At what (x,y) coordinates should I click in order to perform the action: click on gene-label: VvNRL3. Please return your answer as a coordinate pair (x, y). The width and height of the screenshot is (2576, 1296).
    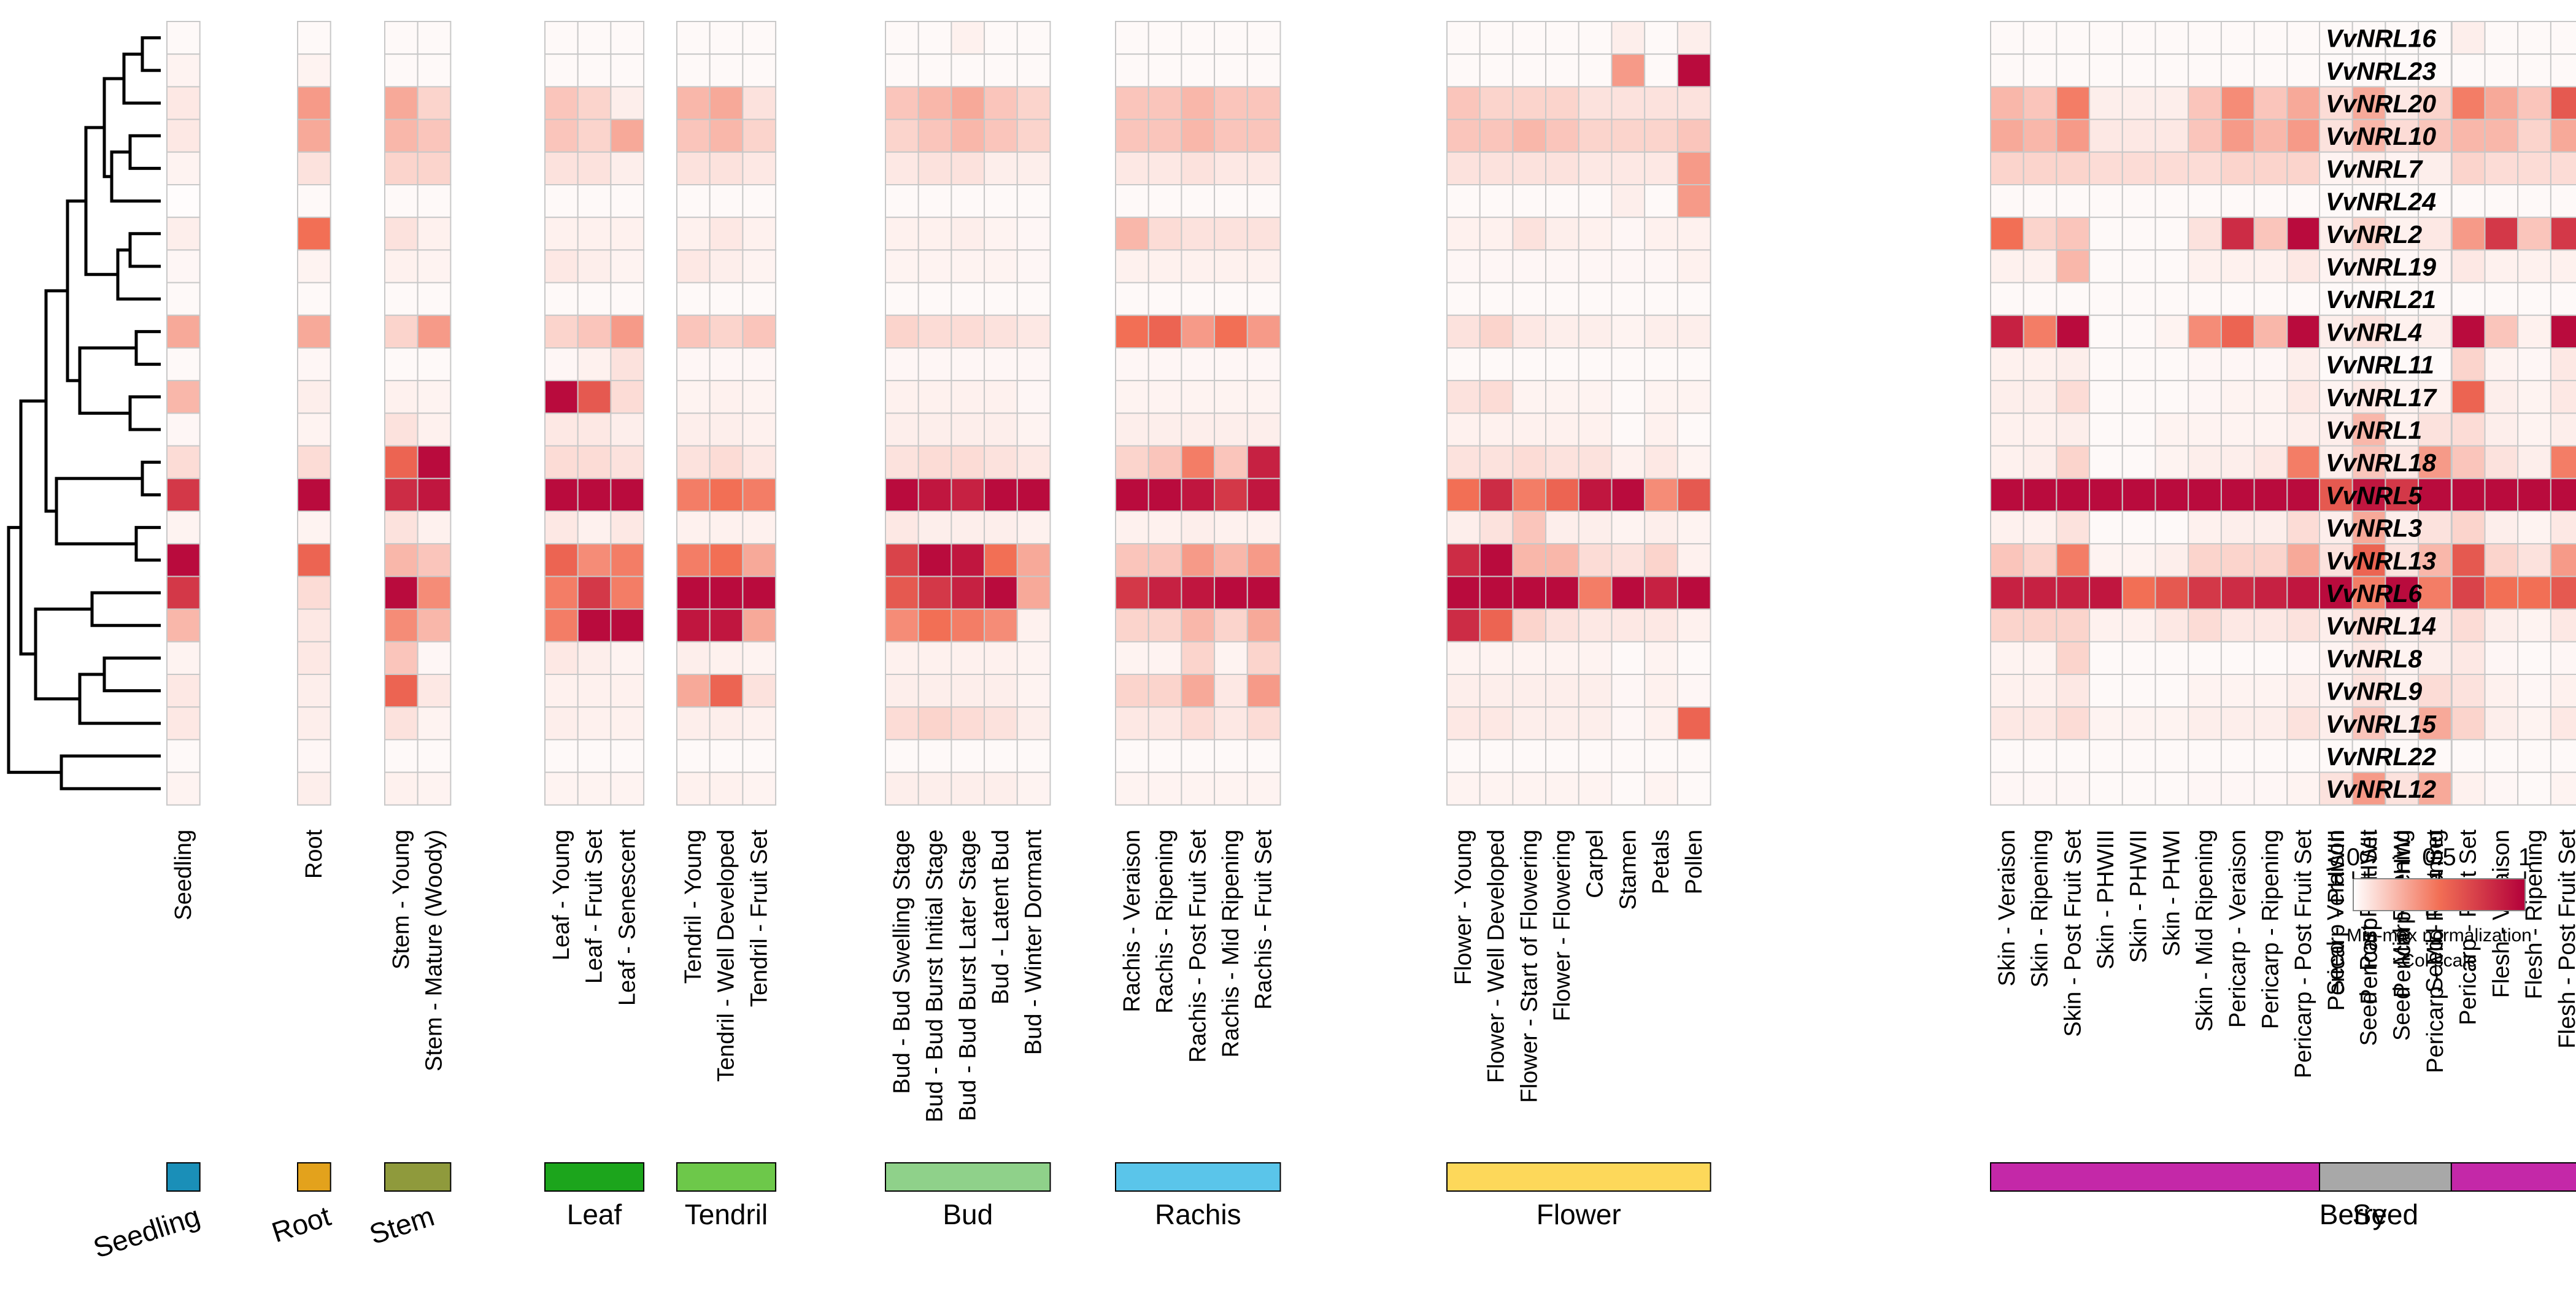
    Looking at the image, I should click on (2374, 528).